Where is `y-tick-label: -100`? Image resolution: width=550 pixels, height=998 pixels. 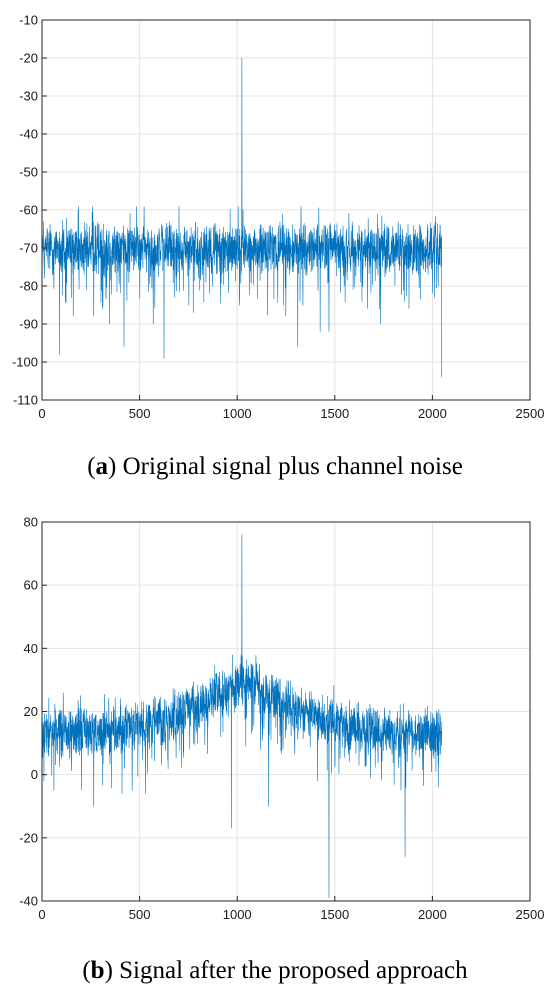
y-tick-label: -100 is located at coordinates (25, 362).